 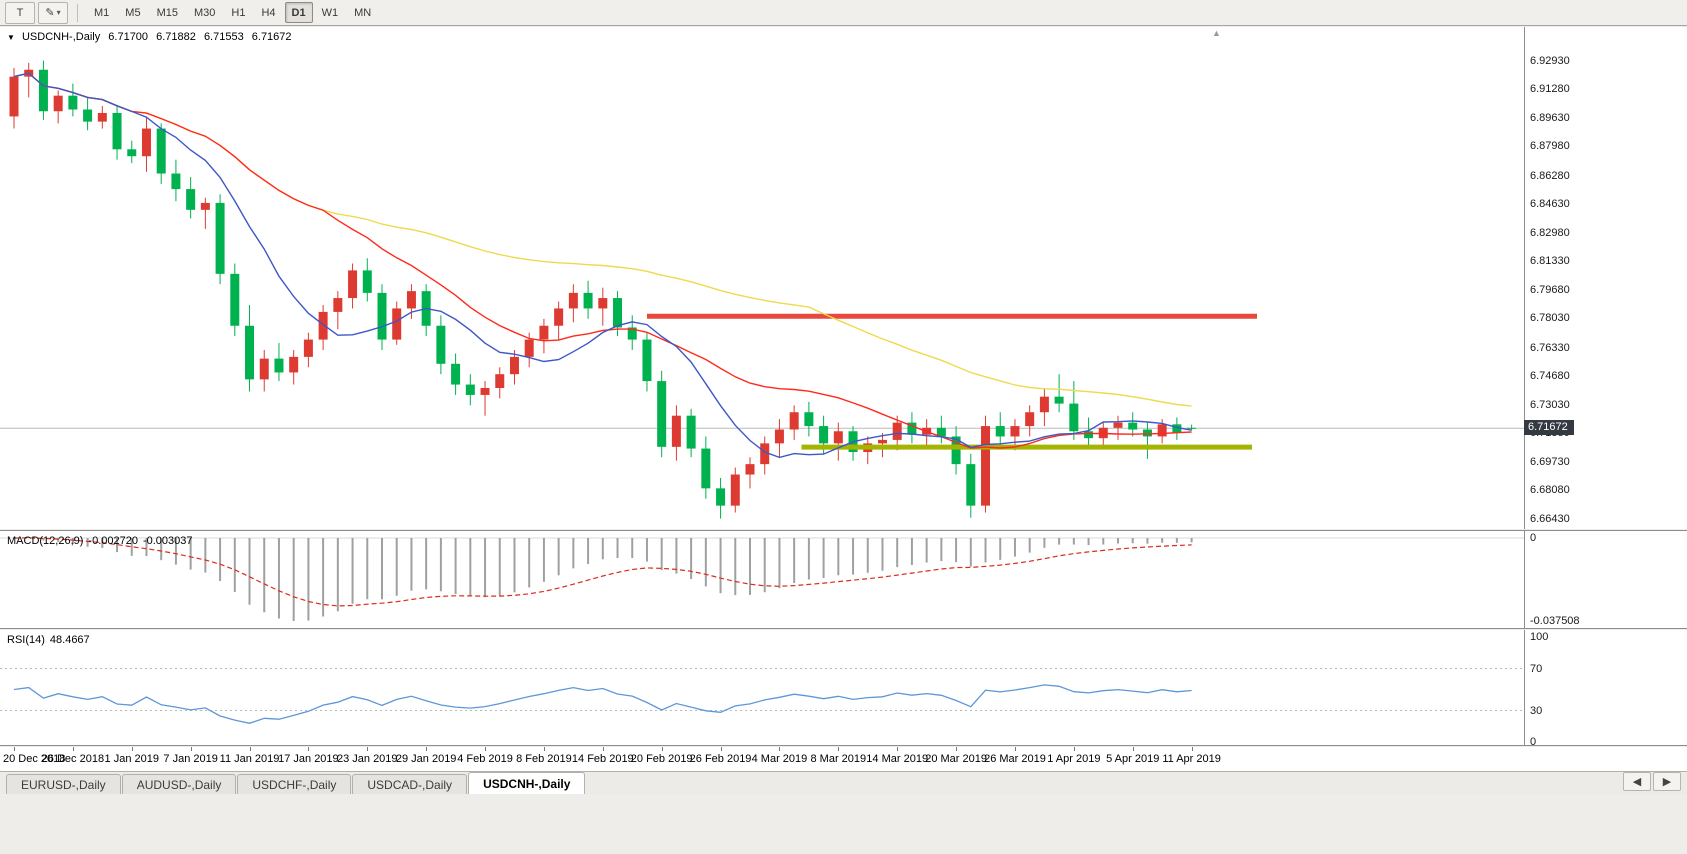 What do you see at coordinates (238, 12) in the screenshot?
I see `timeframe-button-h1: H1` at bounding box center [238, 12].